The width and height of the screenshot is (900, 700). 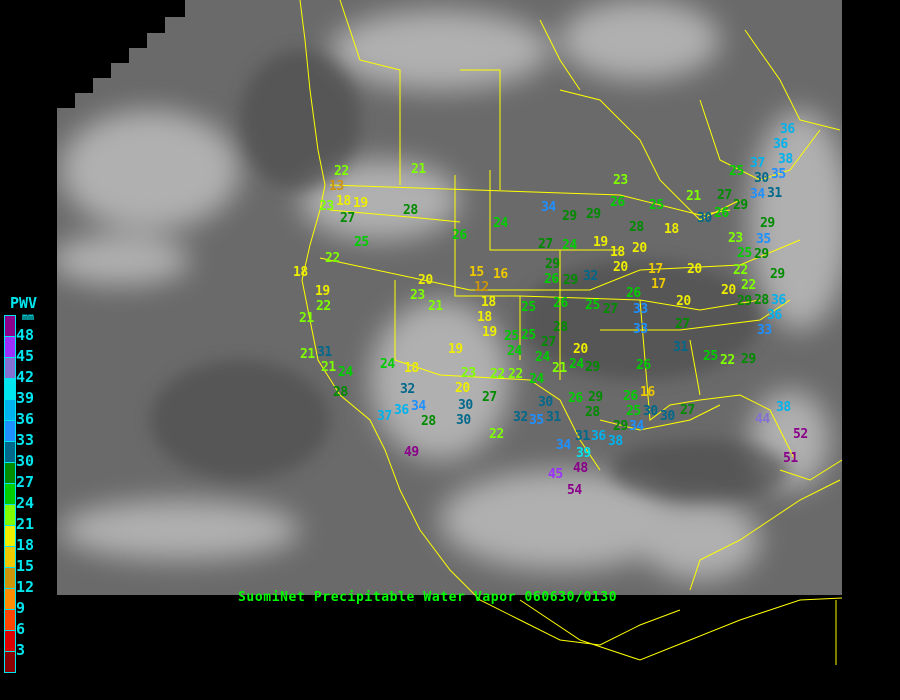 What do you see at coordinates (25, 545) in the screenshot?
I see `legend-label: 18` at bounding box center [25, 545].